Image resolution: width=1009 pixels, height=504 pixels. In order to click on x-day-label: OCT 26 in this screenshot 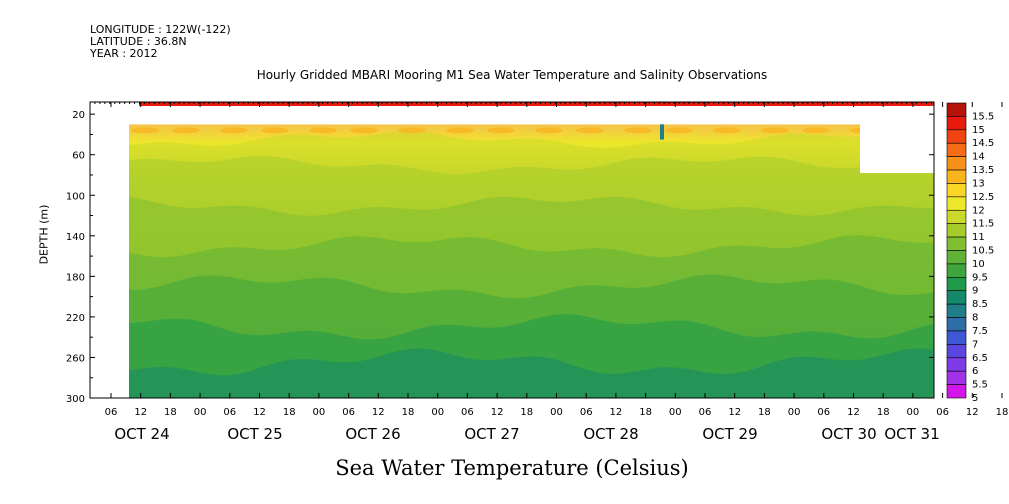, I will do `click(372, 434)`.